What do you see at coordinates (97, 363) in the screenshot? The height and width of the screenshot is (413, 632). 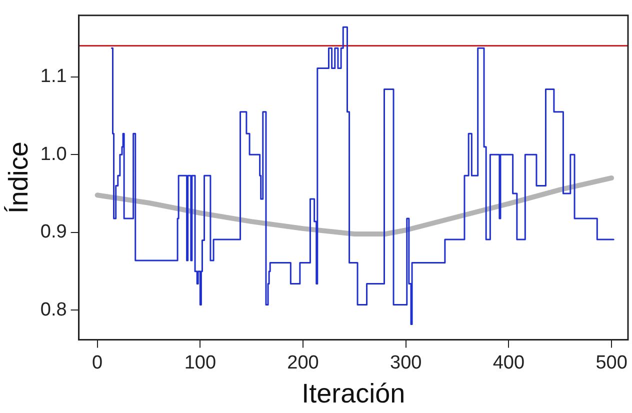 I see `x-tick-label: 0` at bounding box center [97, 363].